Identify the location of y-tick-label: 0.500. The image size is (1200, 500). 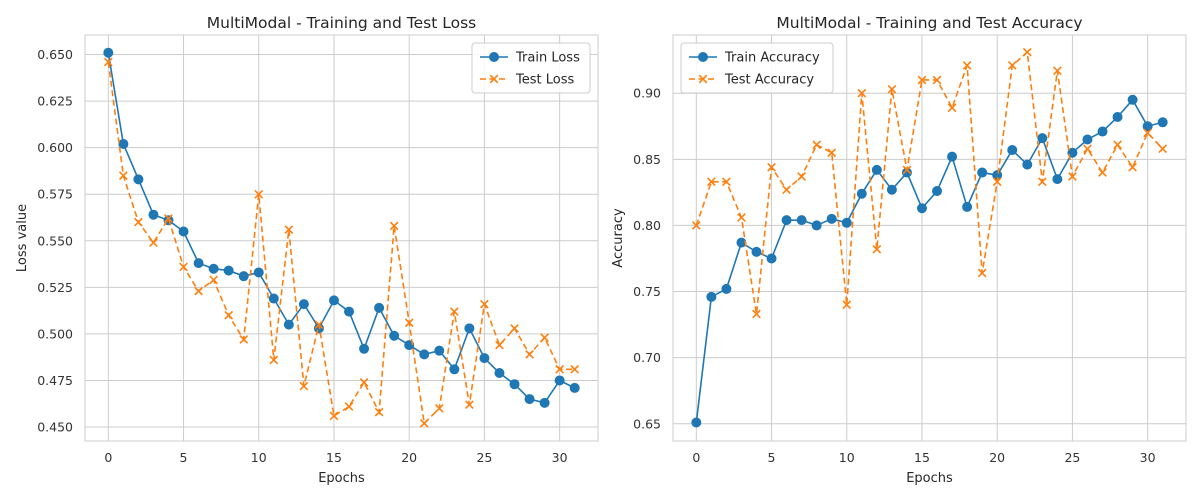
(55, 333).